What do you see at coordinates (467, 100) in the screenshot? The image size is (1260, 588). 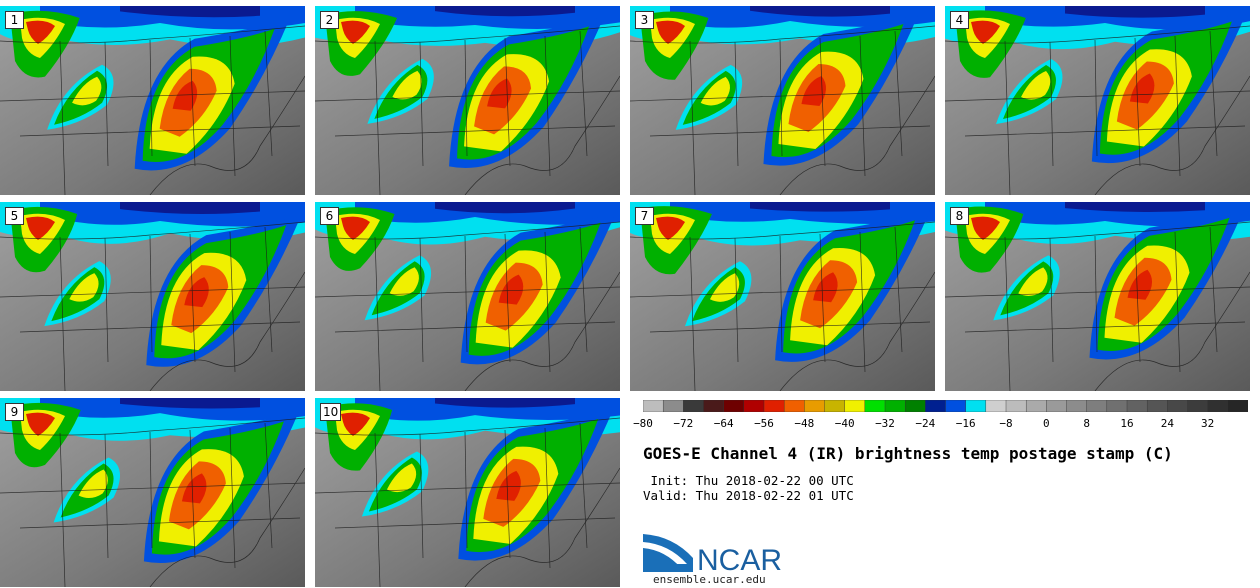 I see `map-panel-2: 2` at bounding box center [467, 100].